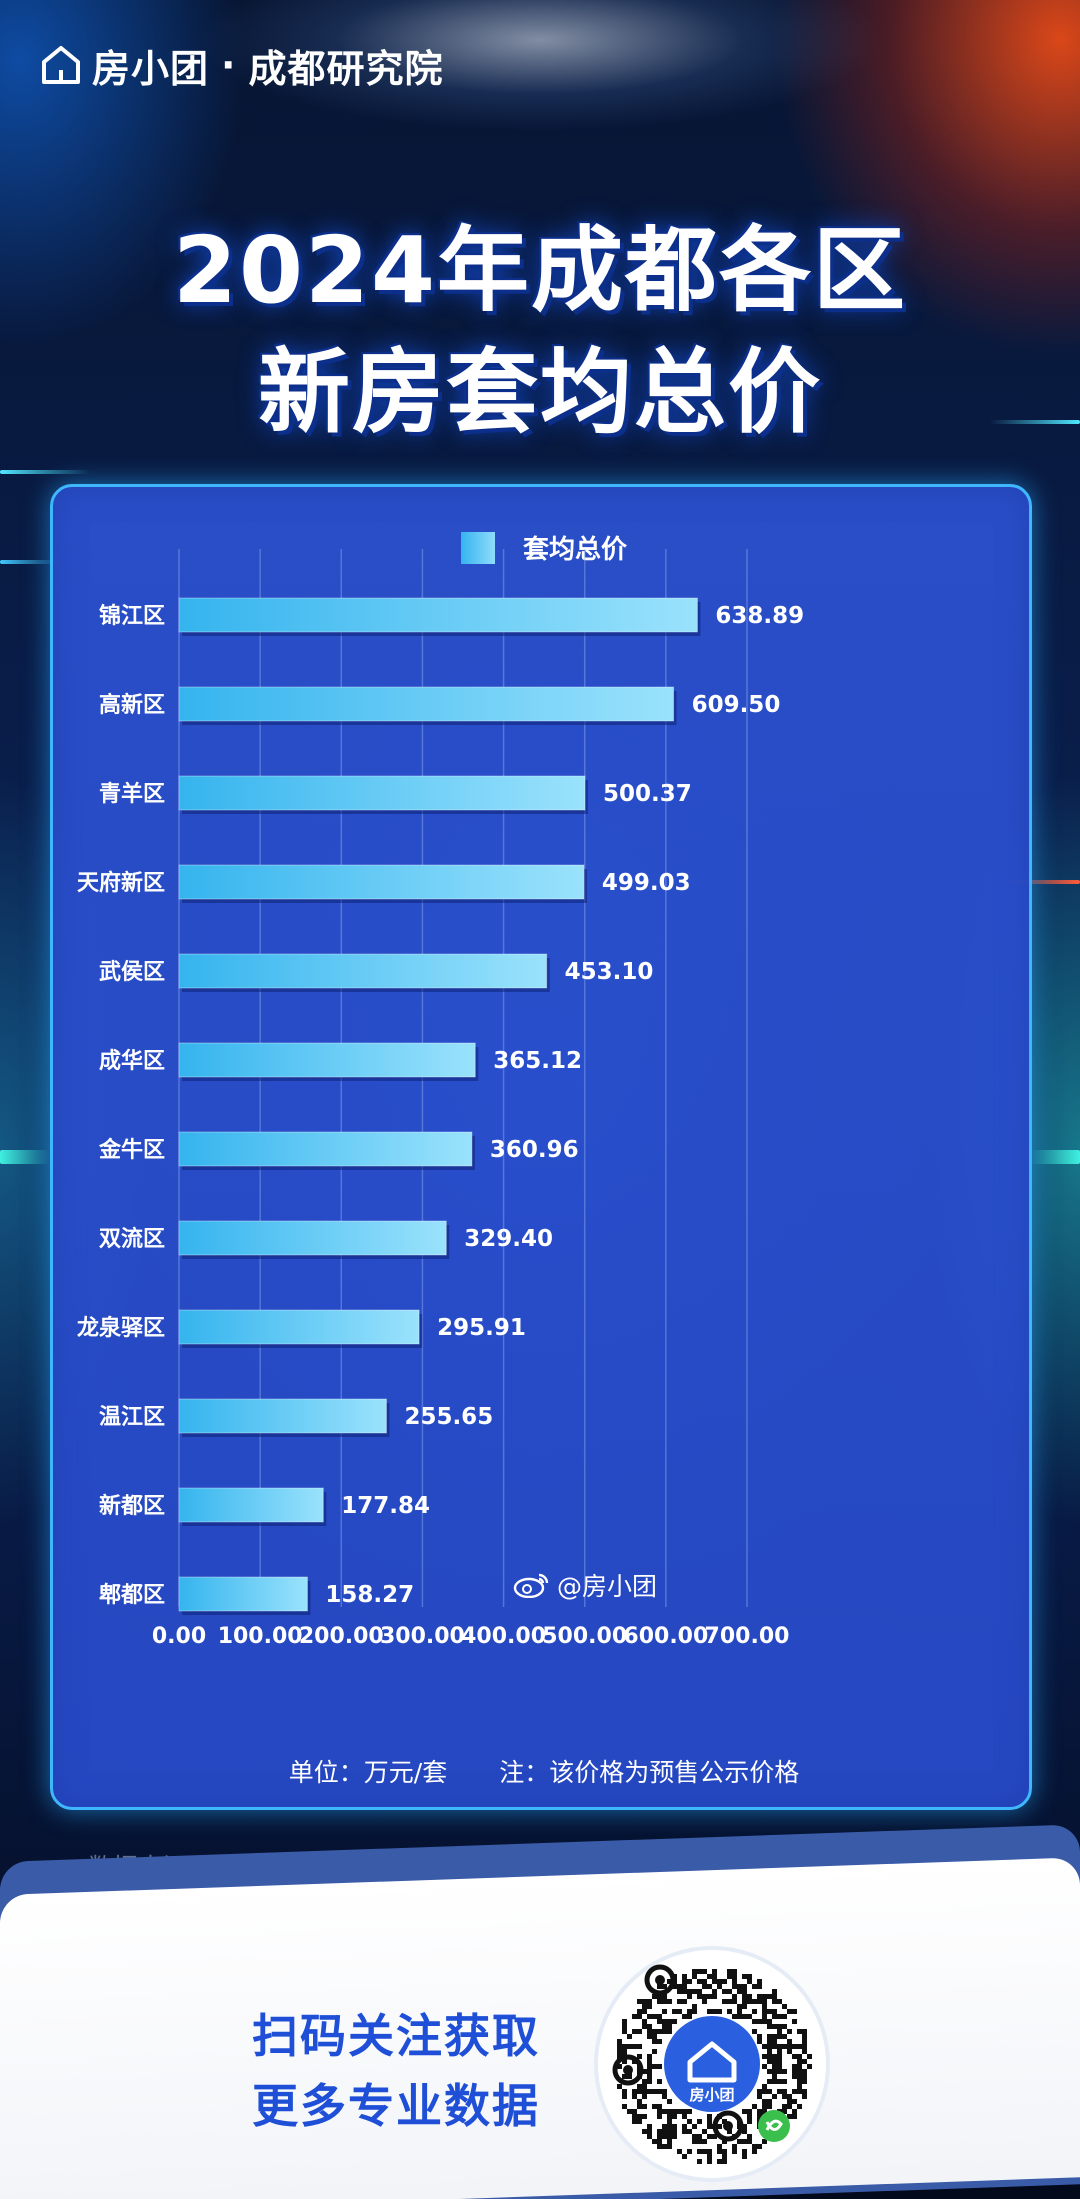 The width and height of the screenshot is (1080, 2199). I want to click on data-label: 453.10, so click(609, 972).